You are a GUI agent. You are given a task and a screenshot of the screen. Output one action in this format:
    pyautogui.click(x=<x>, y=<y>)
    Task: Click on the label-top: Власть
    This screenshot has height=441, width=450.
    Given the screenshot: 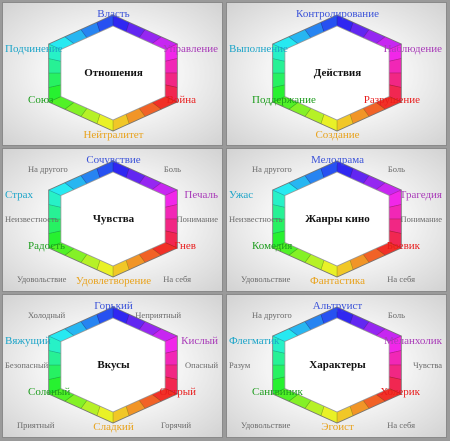 What is the action you would take?
    pyautogui.click(x=113, y=14)
    